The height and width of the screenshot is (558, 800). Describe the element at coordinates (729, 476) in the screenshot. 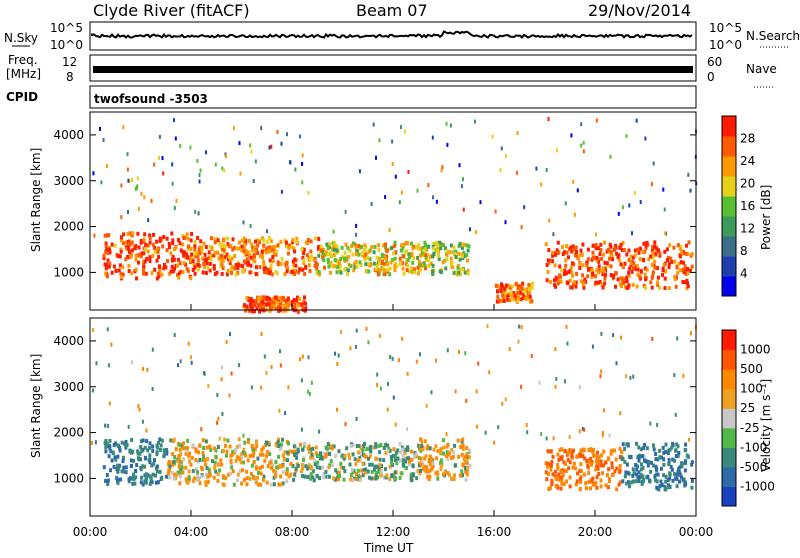

I see `colorbar-segment` at that location.